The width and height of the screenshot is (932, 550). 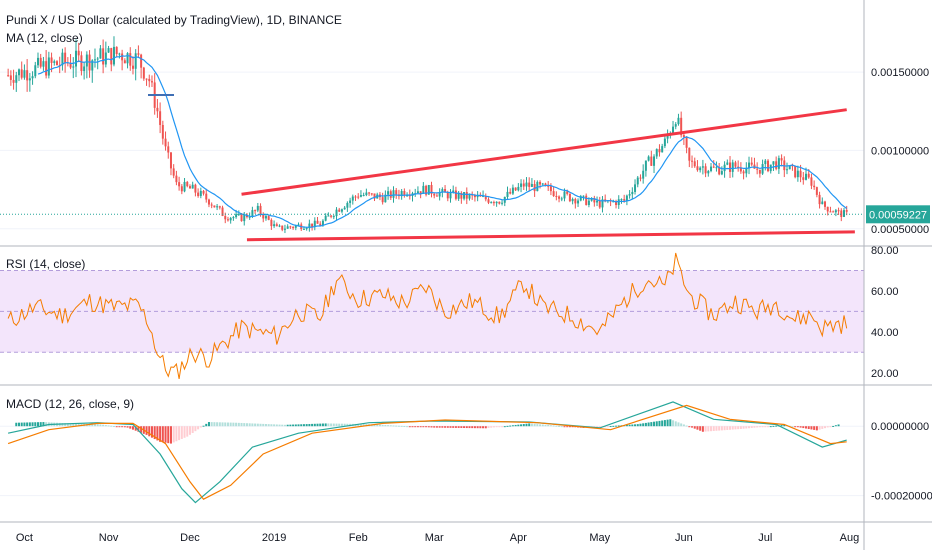 I want to click on rsi-axis: 80.00 60.00 40.00 20.00, so click(x=885, y=312).